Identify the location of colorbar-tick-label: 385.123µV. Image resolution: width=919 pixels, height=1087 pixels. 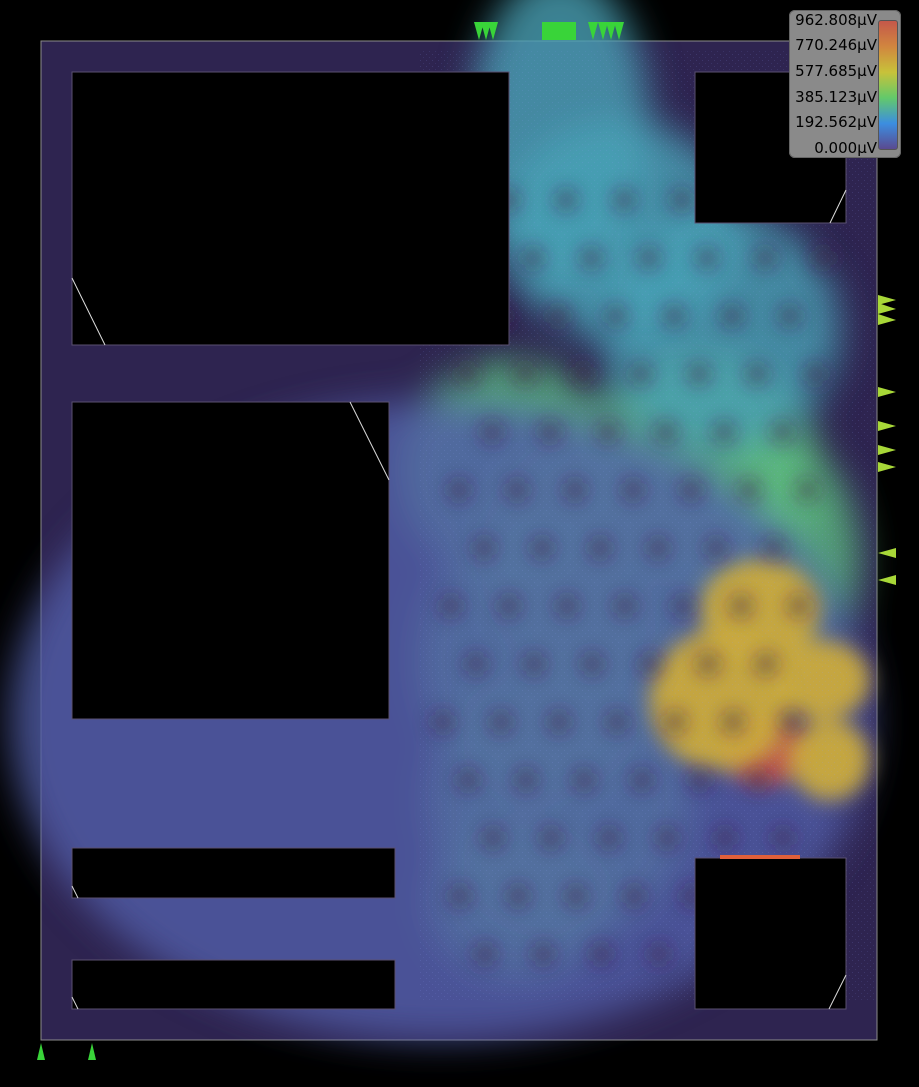
(836, 97).